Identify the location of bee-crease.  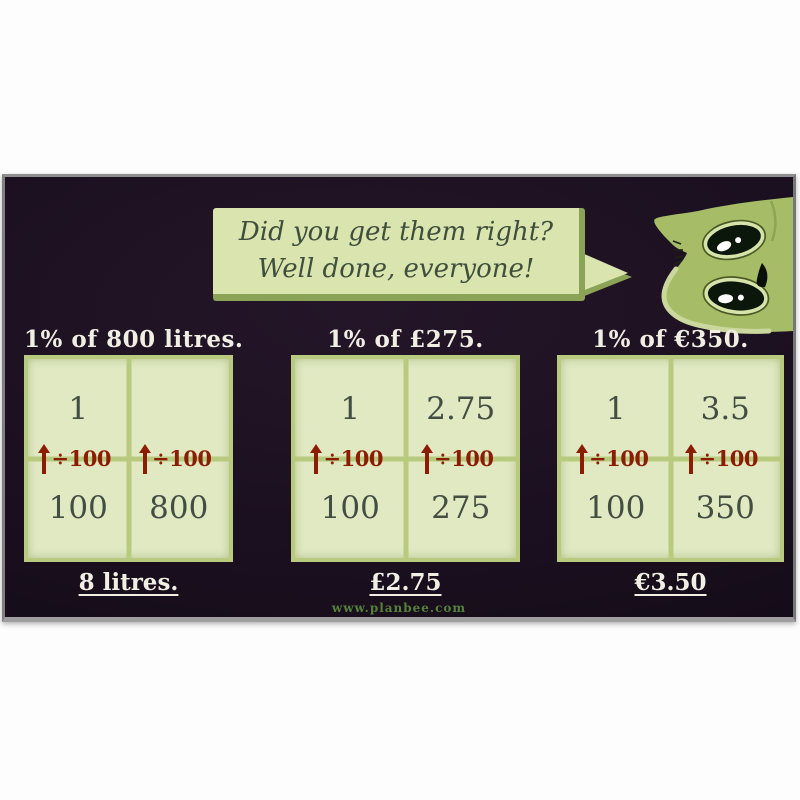
(773, 221).